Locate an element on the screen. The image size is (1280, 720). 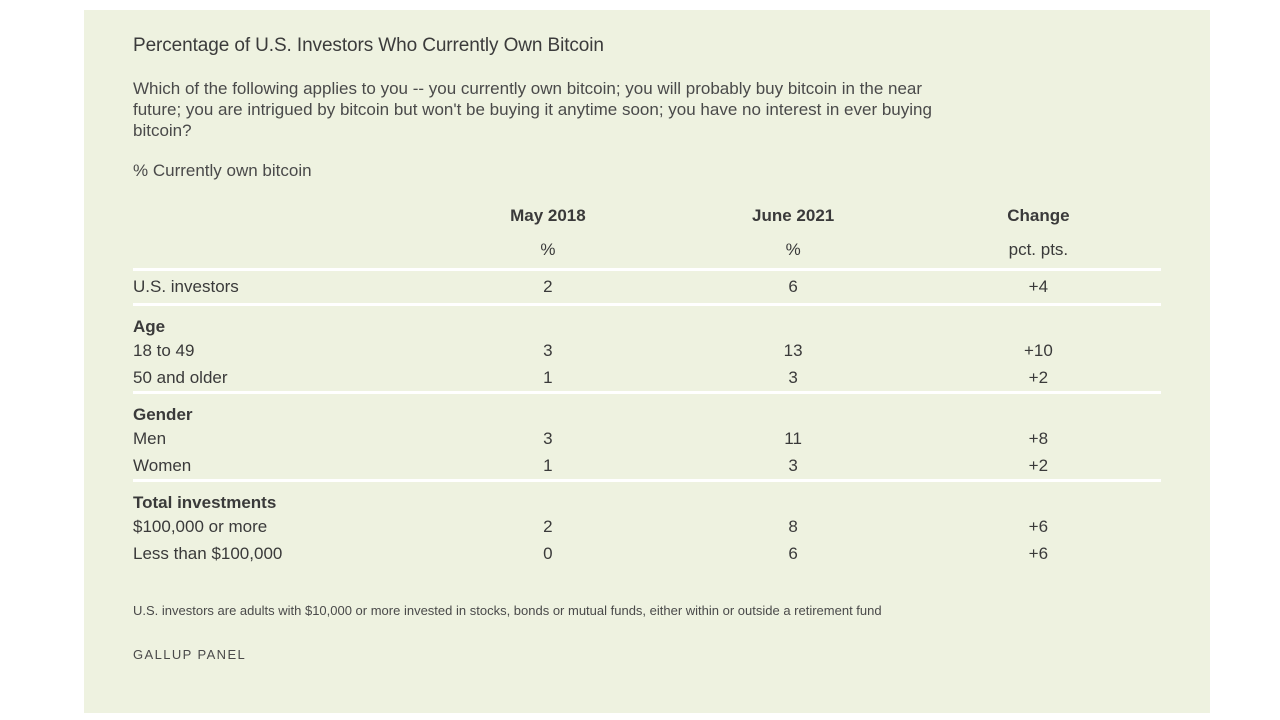
group-heading-row: Gender is located at coordinates (647, 409).